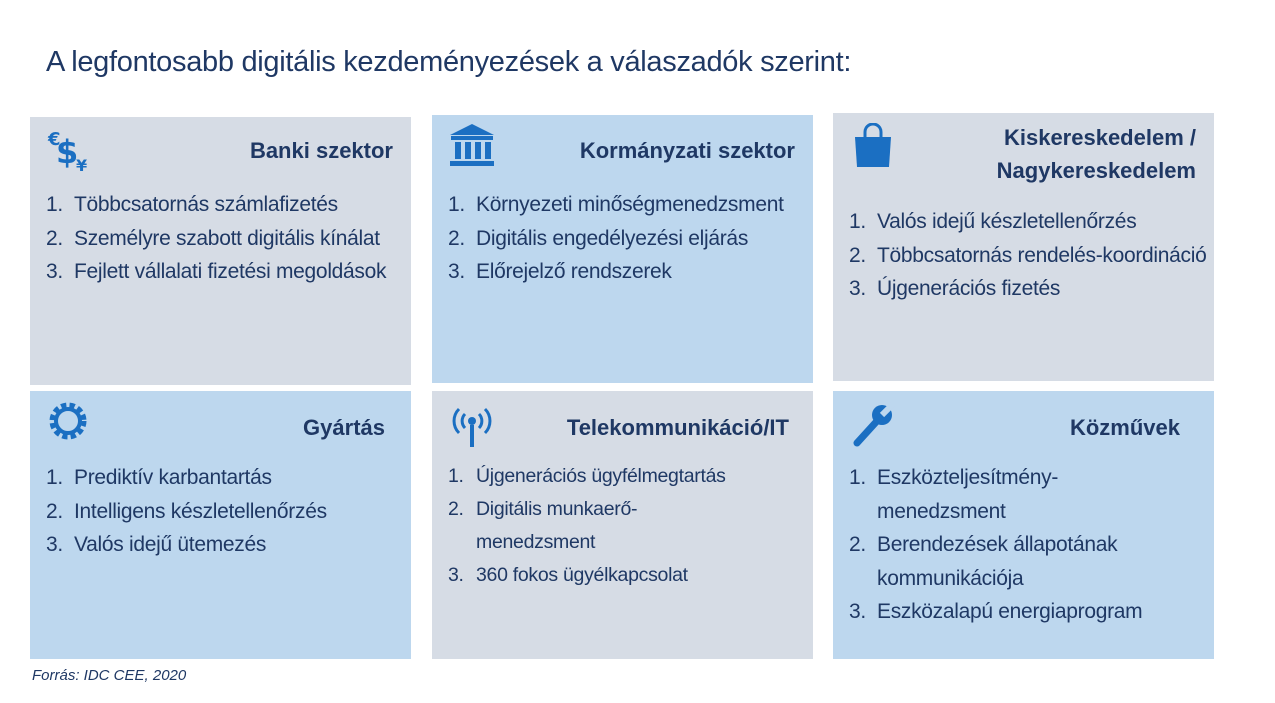 The height and width of the screenshot is (703, 1275). What do you see at coordinates (616, 204) in the screenshot?
I see `list-item: 1. Környezeti minőségmenedzsment` at bounding box center [616, 204].